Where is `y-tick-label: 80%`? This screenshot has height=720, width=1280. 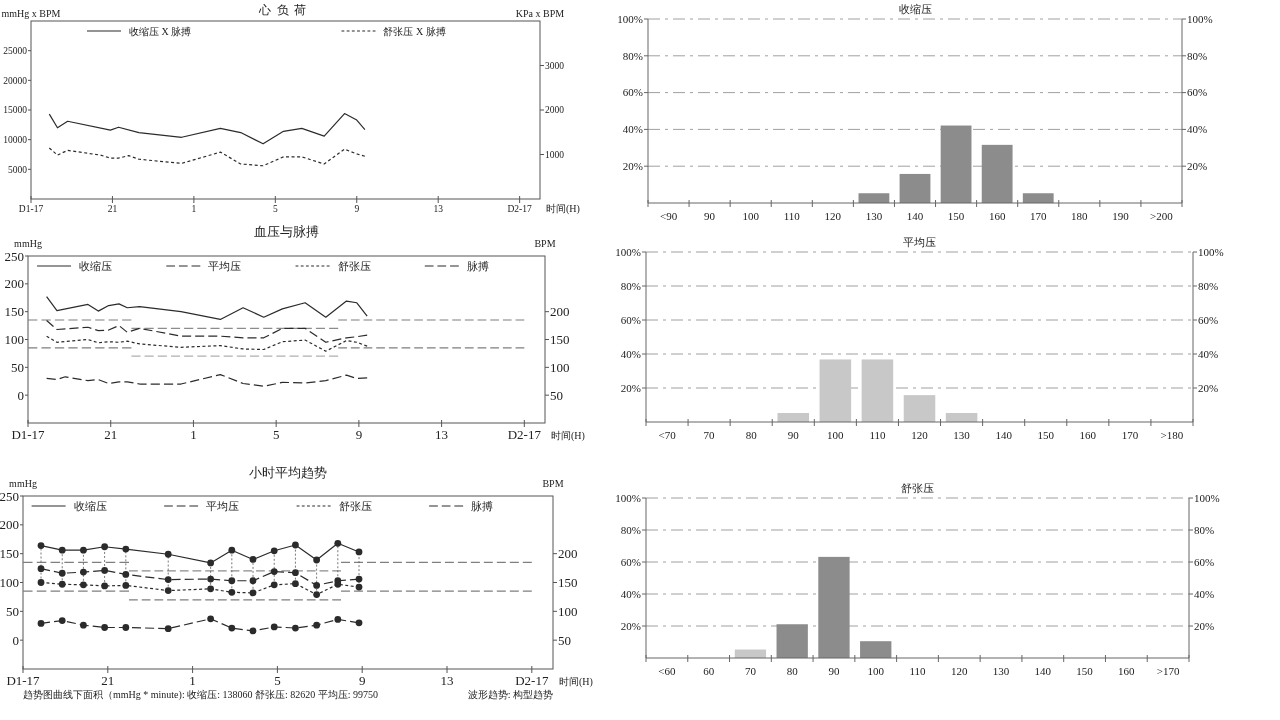
y-tick-label: 80% is located at coordinates (630, 285).